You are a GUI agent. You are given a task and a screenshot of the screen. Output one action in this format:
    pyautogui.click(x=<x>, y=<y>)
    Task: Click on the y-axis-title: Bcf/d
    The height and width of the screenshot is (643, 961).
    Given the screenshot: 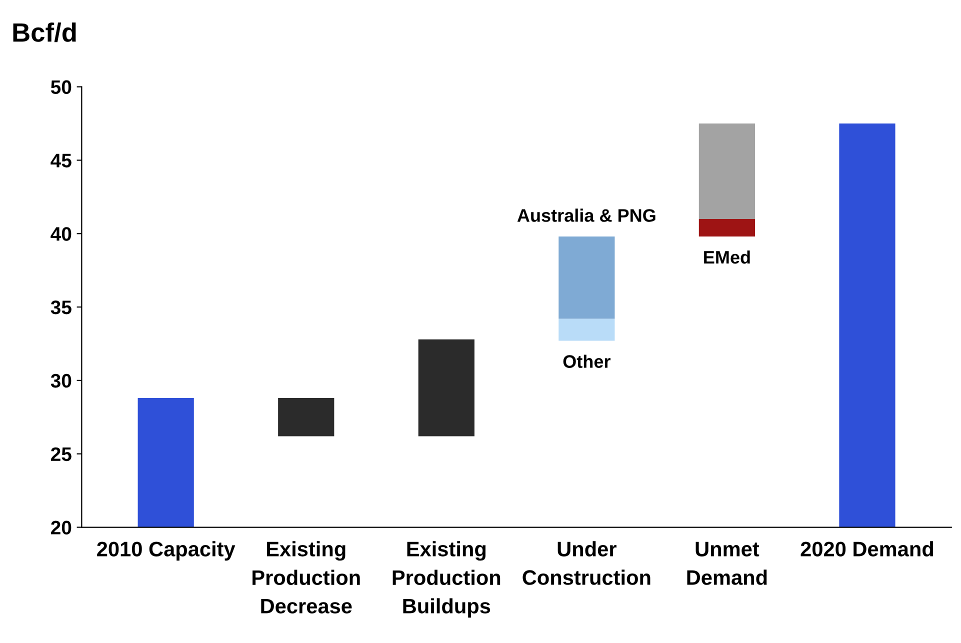 What is the action you would take?
    pyautogui.click(x=44, y=32)
    